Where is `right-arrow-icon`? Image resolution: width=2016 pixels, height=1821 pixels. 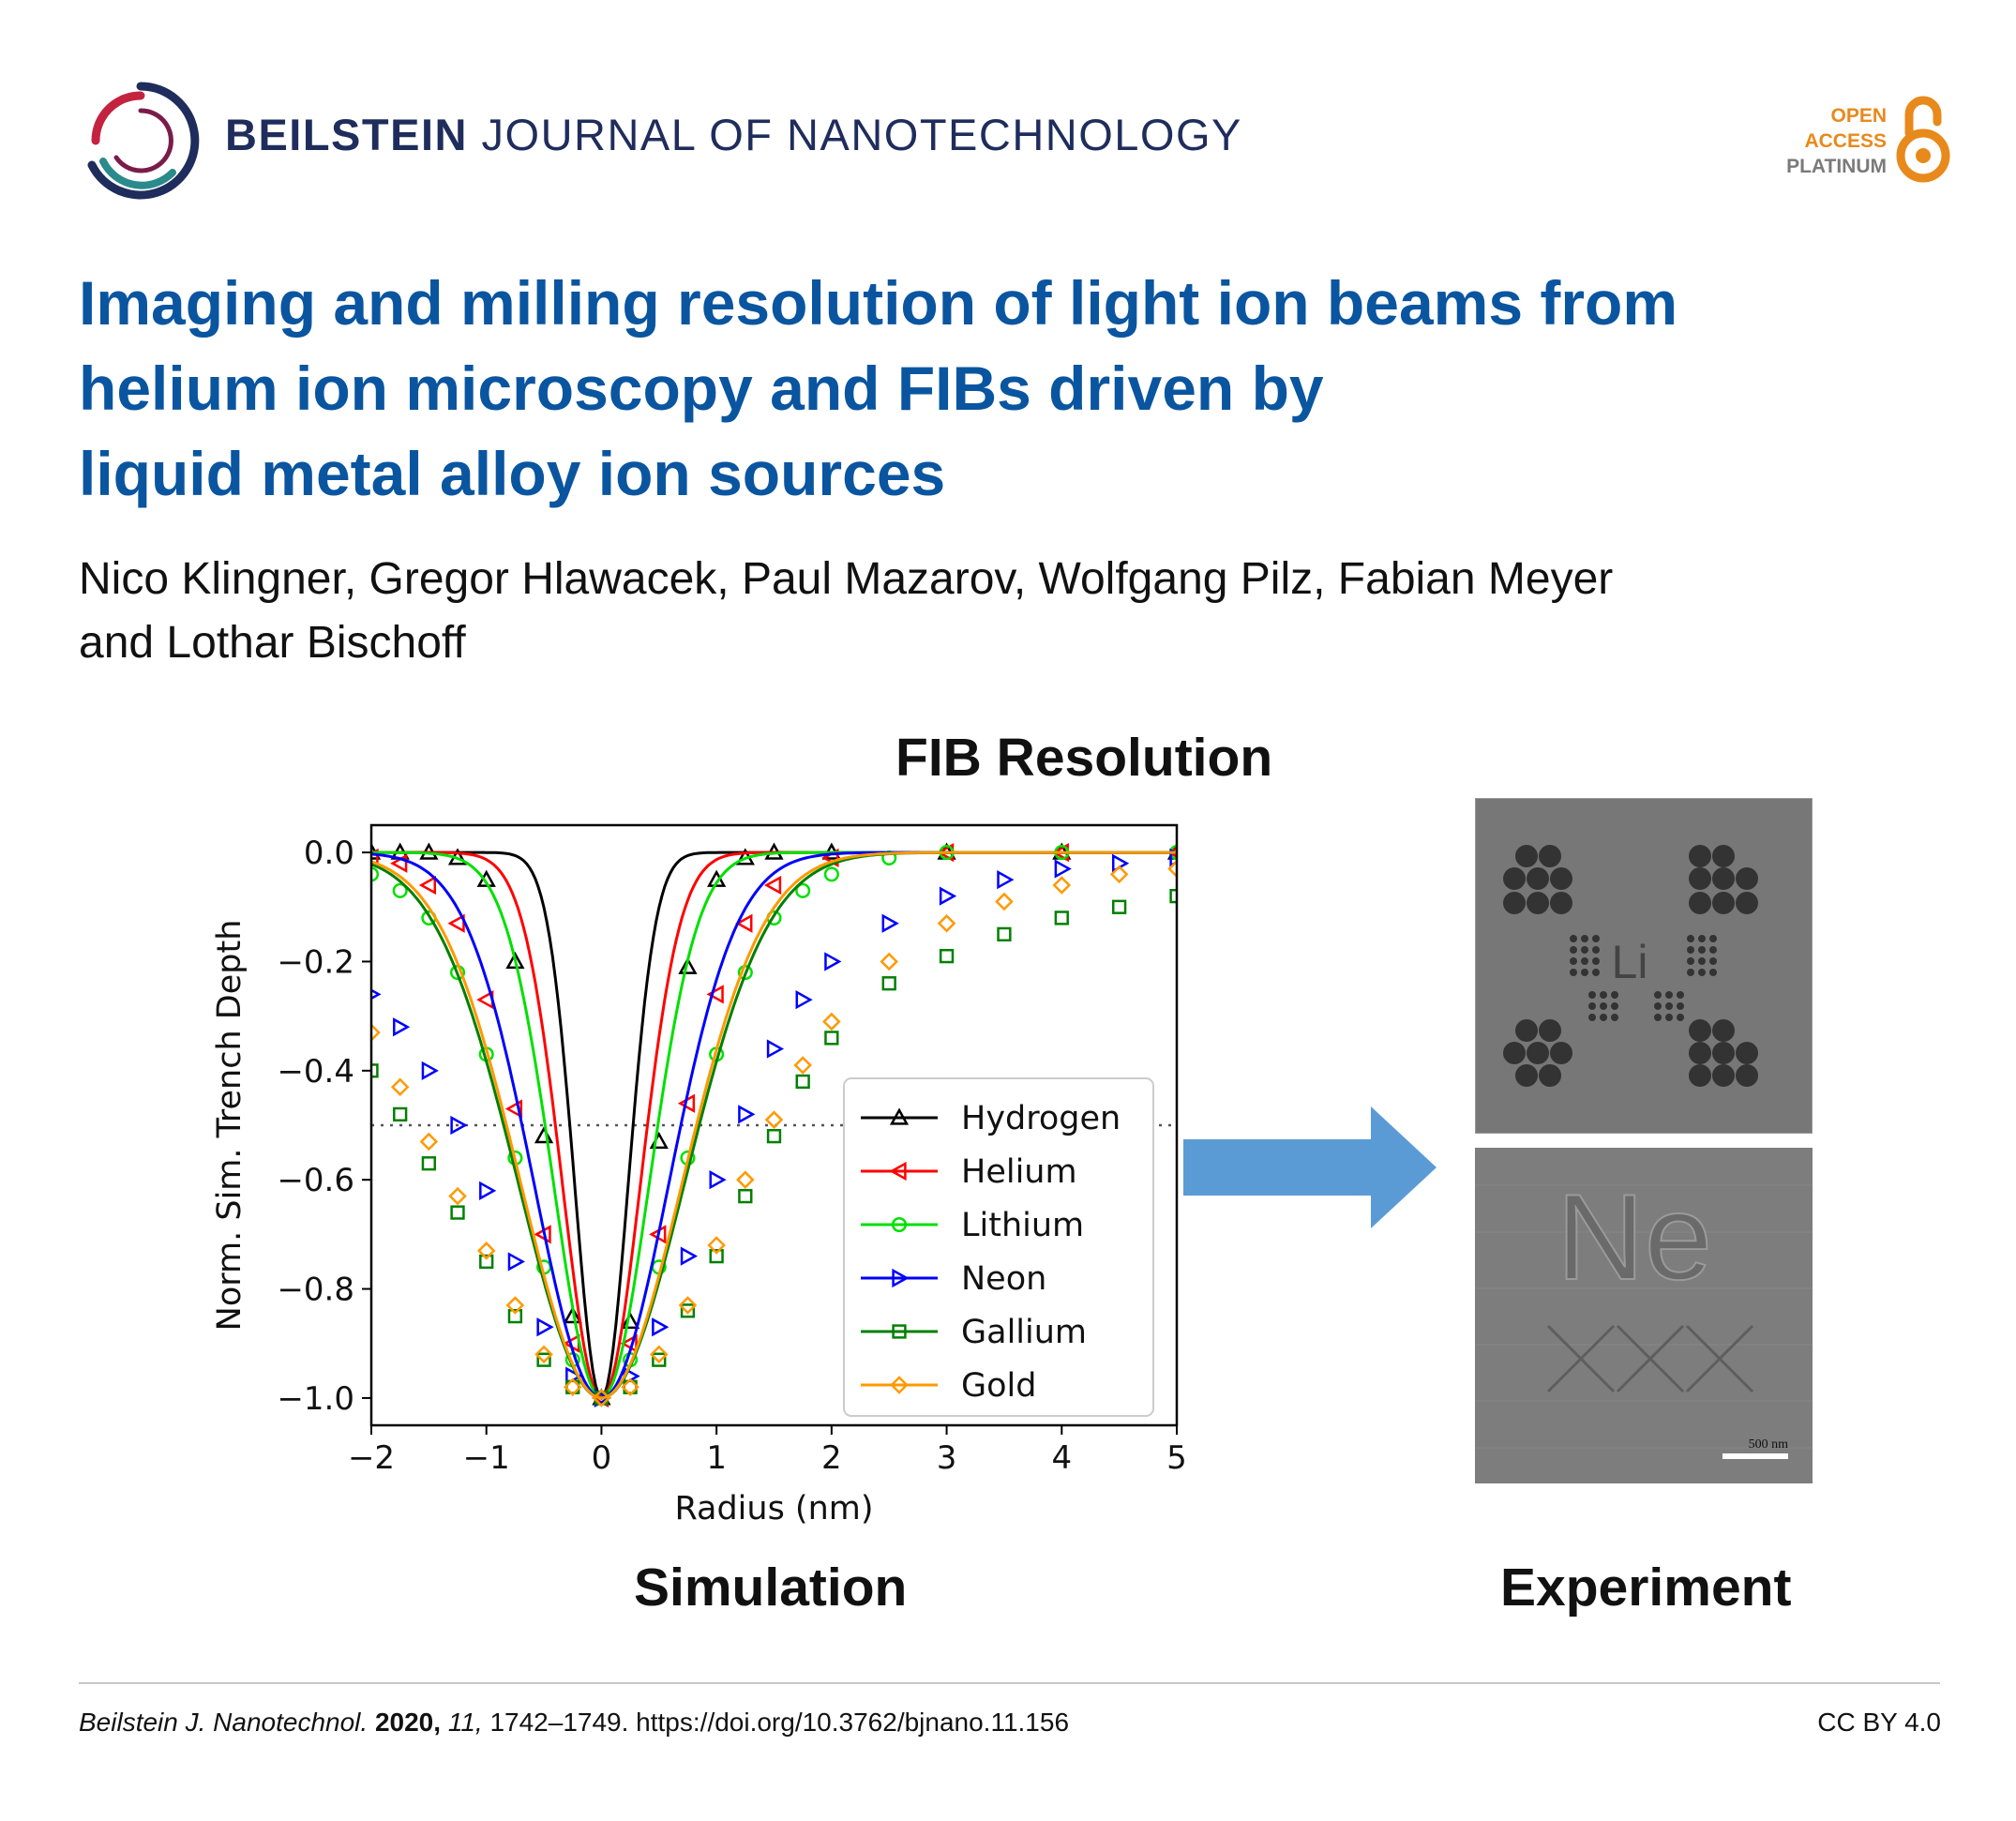 right-arrow-icon is located at coordinates (1310, 1167).